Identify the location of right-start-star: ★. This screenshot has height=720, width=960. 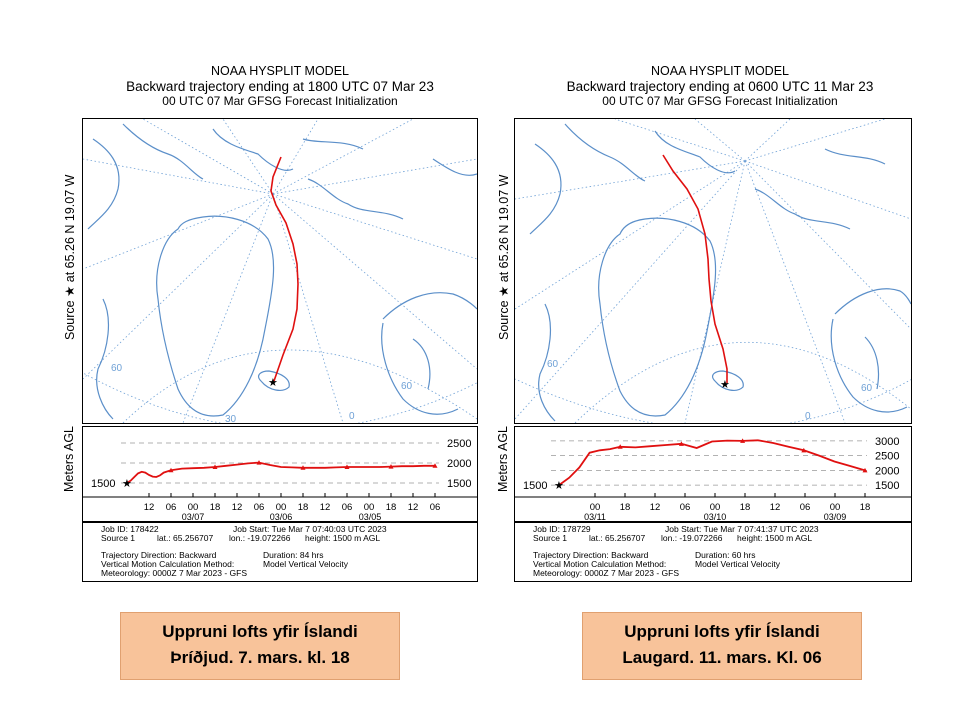
(559, 486).